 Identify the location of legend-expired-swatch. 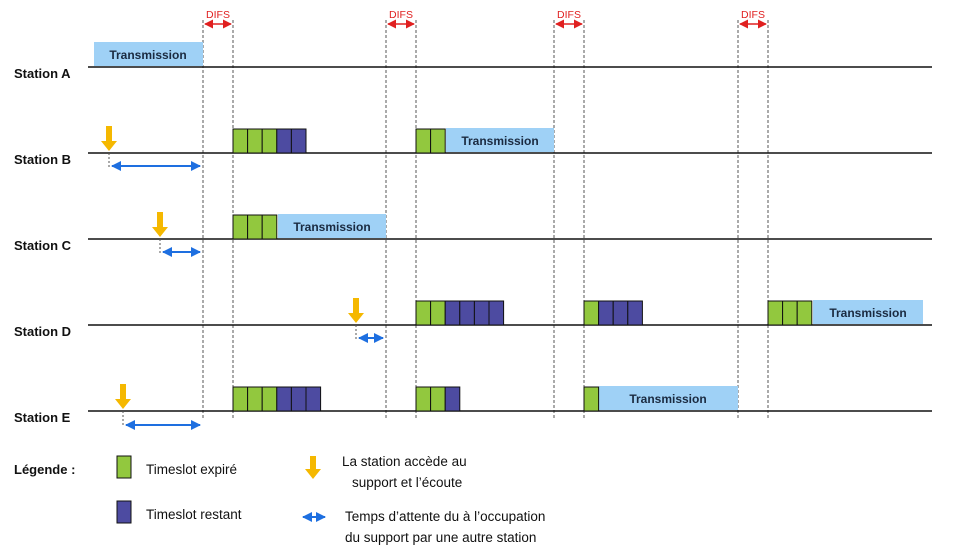
(124, 467).